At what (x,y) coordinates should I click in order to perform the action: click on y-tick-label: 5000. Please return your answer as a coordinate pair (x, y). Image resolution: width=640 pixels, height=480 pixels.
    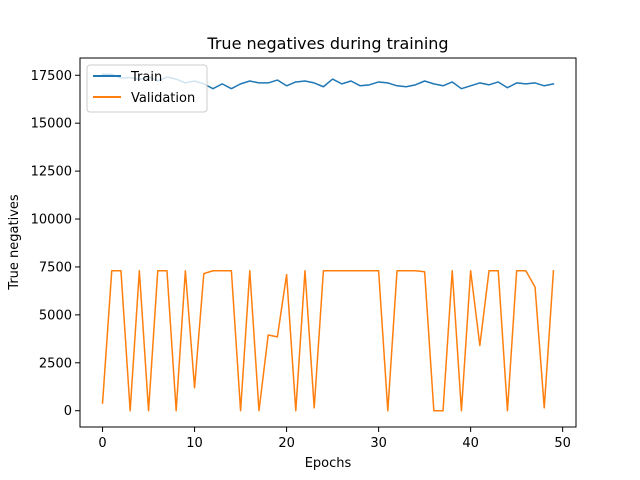
    Looking at the image, I should click on (55, 315).